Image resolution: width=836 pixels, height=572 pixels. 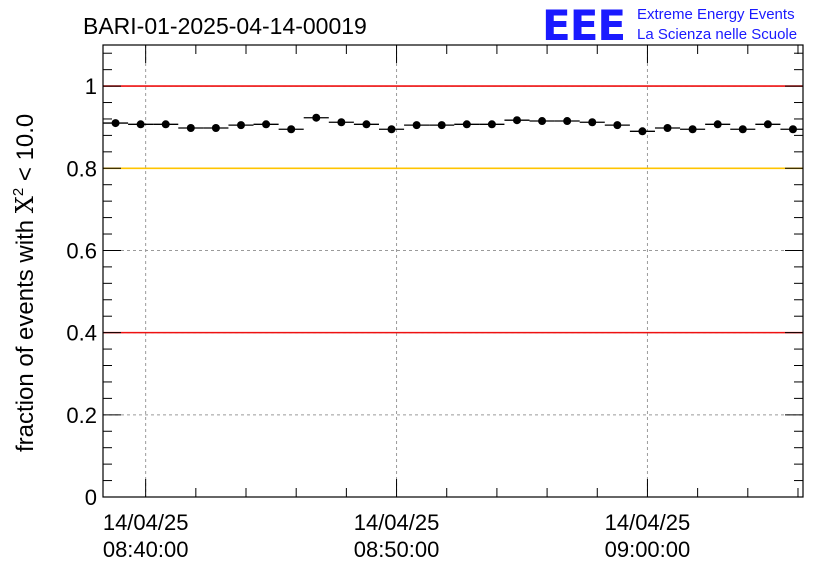 I want to click on y-tick-label: 0.8, so click(x=81, y=168).